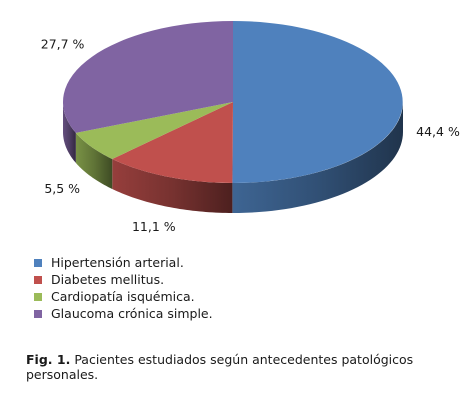  What do you see at coordinates (132, 313) in the screenshot?
I see `legend-label-glaucoma: Glaucoma crónica simple.` at bounding box center [132, 313].